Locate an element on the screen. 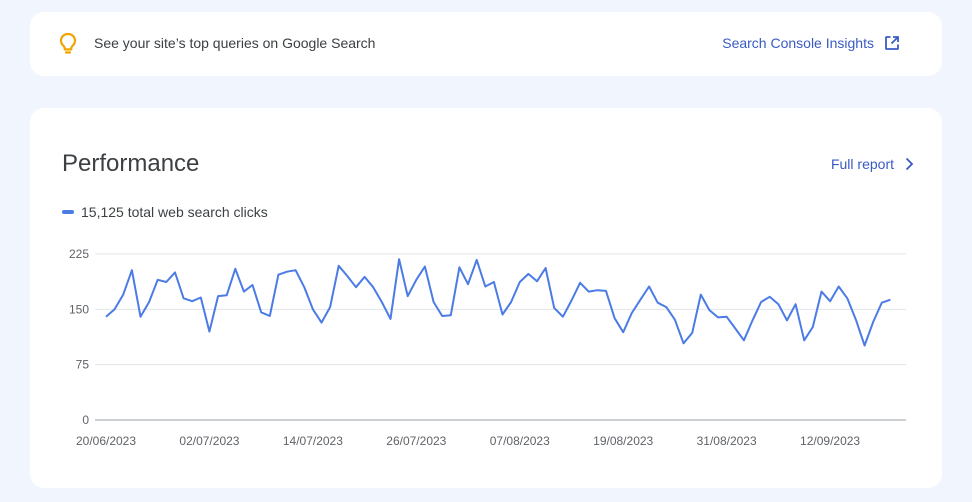  full-report-link: Full report is located at coordinates (872, 164).